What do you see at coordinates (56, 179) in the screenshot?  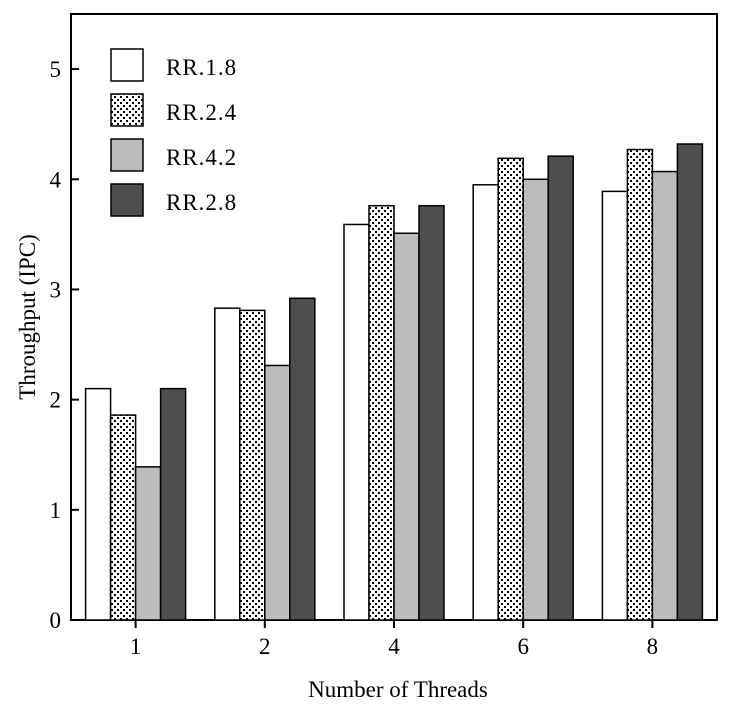 I see `y-tick-label: 4` at bounding box center [56, 179].